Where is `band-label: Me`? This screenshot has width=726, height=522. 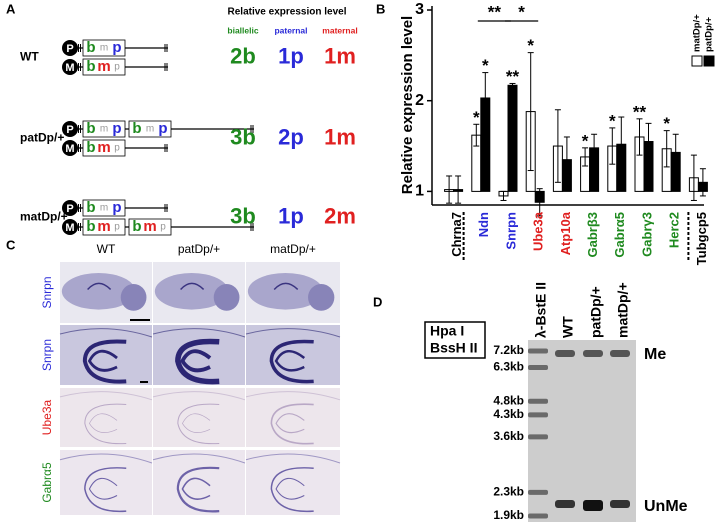 band-label: Me is located at coordinates (655, 354).